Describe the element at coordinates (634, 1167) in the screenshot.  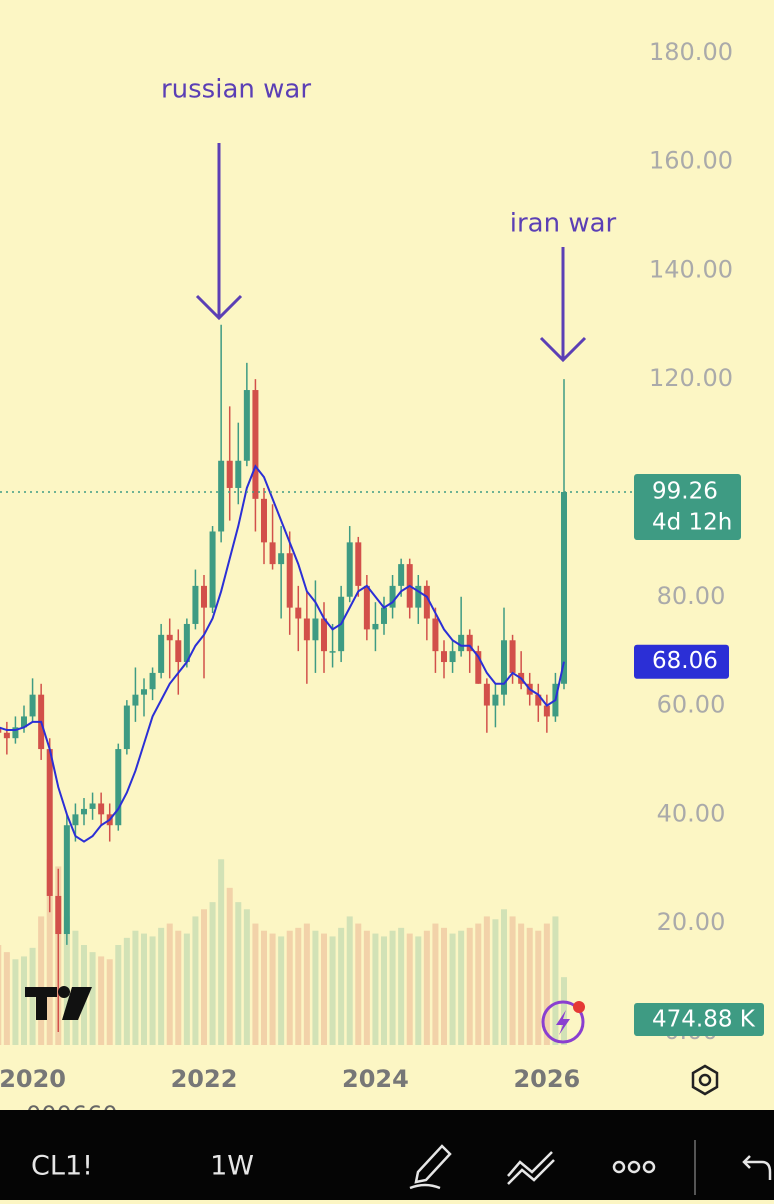
I see `more-icon` at that location.